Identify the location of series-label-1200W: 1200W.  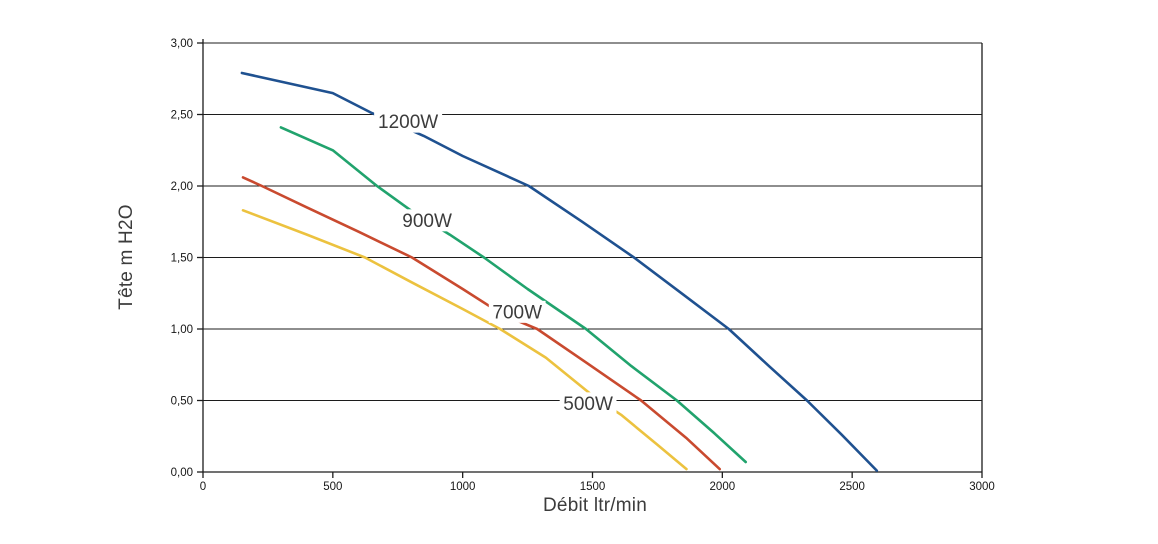
(408, 122).